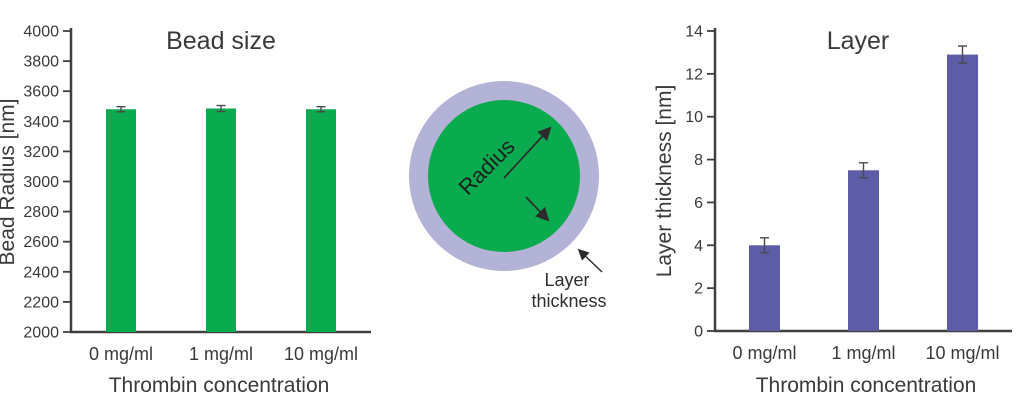 Image resolution: width=1024 pixels, height=404 pixels. What do you see at coordinates (527, 152) in the screenshot?
I see `radius-arrow-up` at bounding box center [527, 152].